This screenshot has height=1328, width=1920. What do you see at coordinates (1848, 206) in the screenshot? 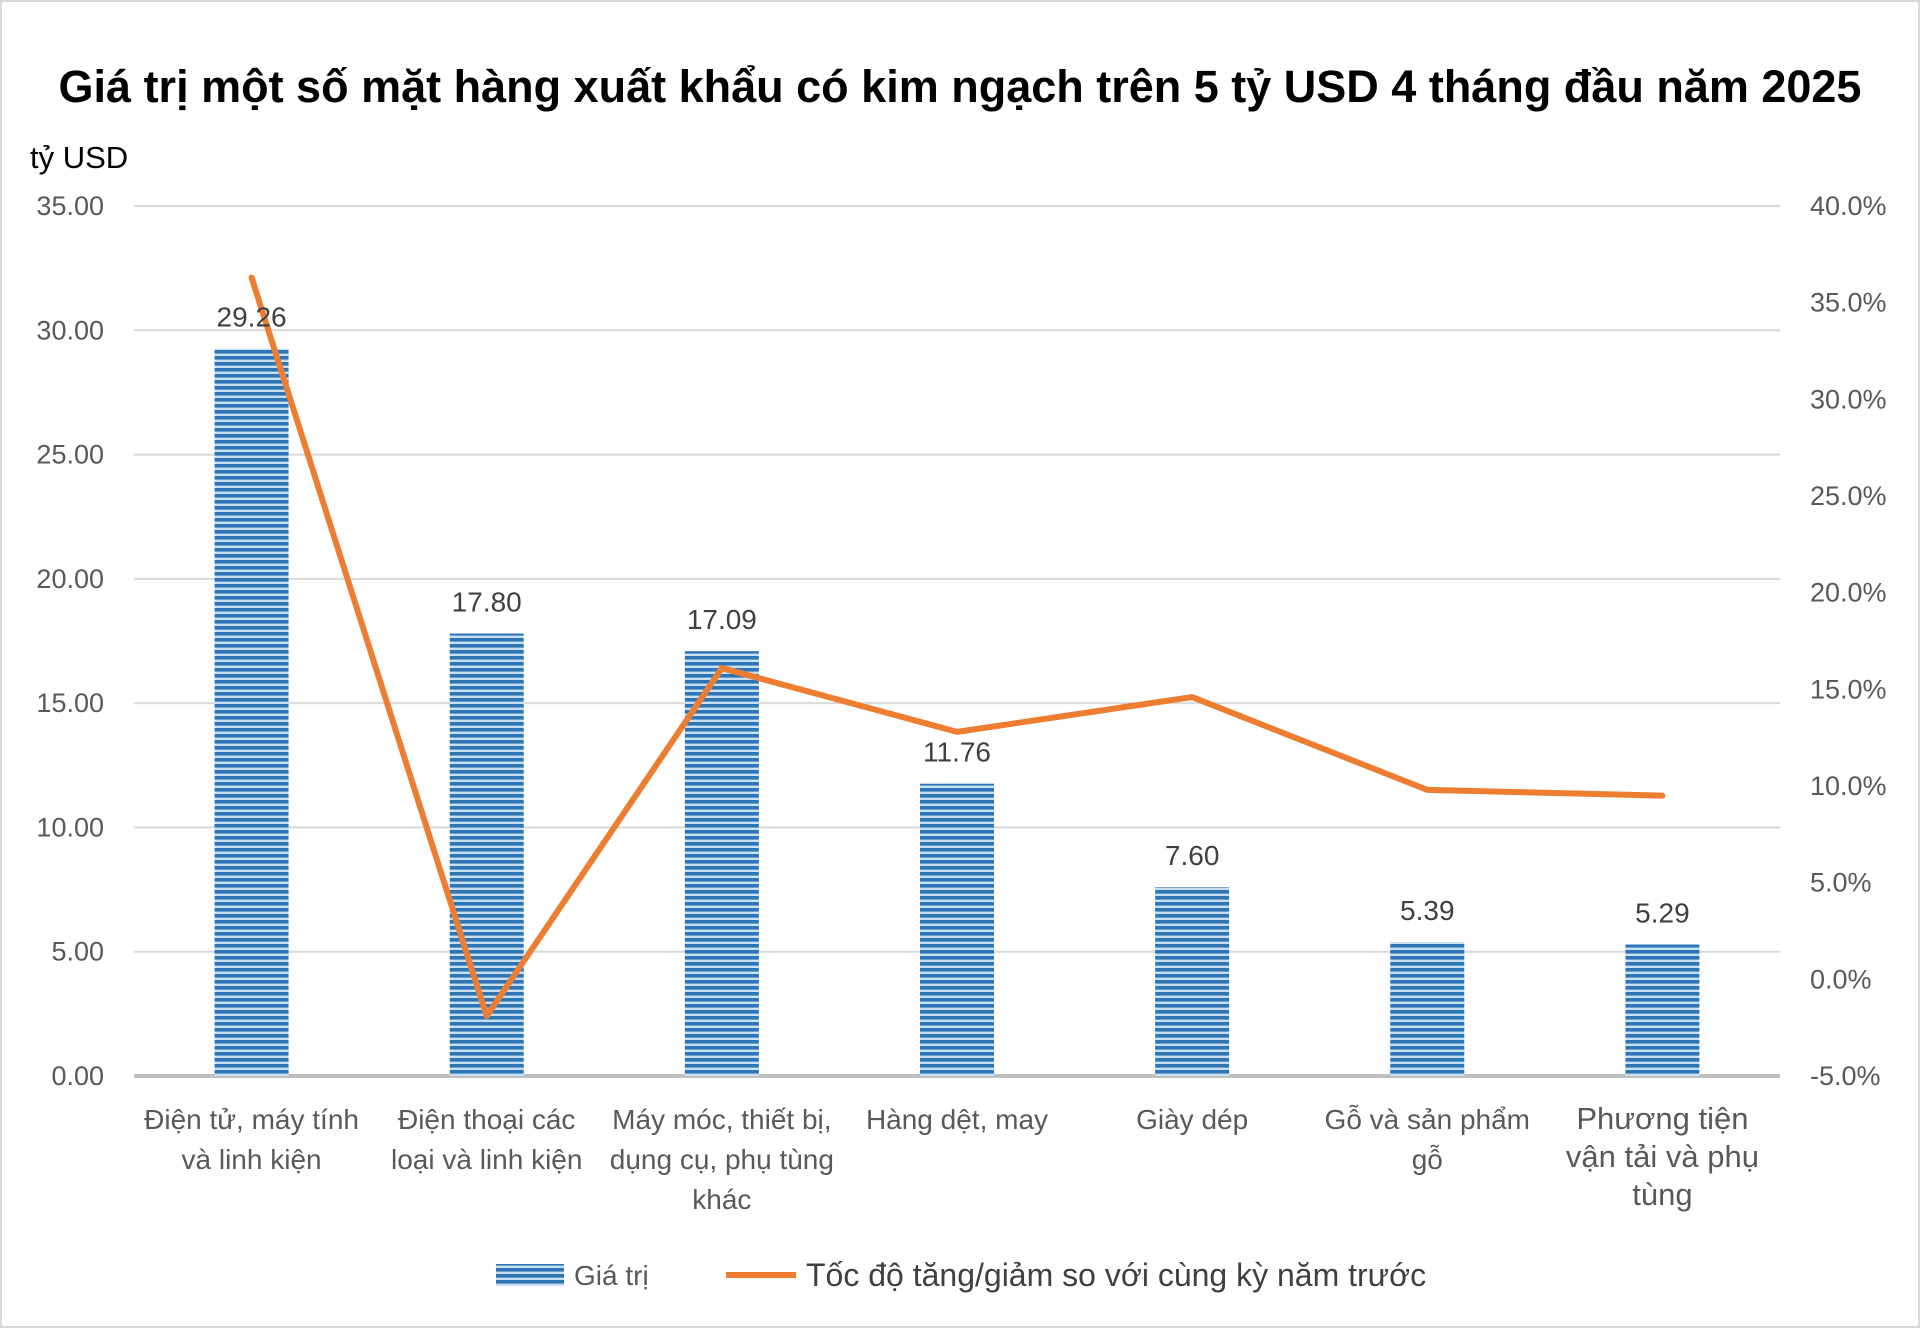
I see `y2-tick-label: 40.0%` at bounding box center [1848, 206].